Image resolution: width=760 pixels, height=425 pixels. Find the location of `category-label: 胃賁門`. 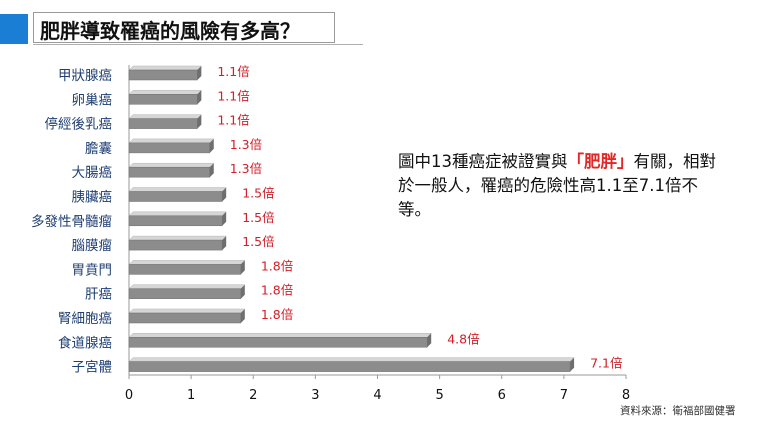

category-label: 胃賁門 is located at coordinates (92, 270).